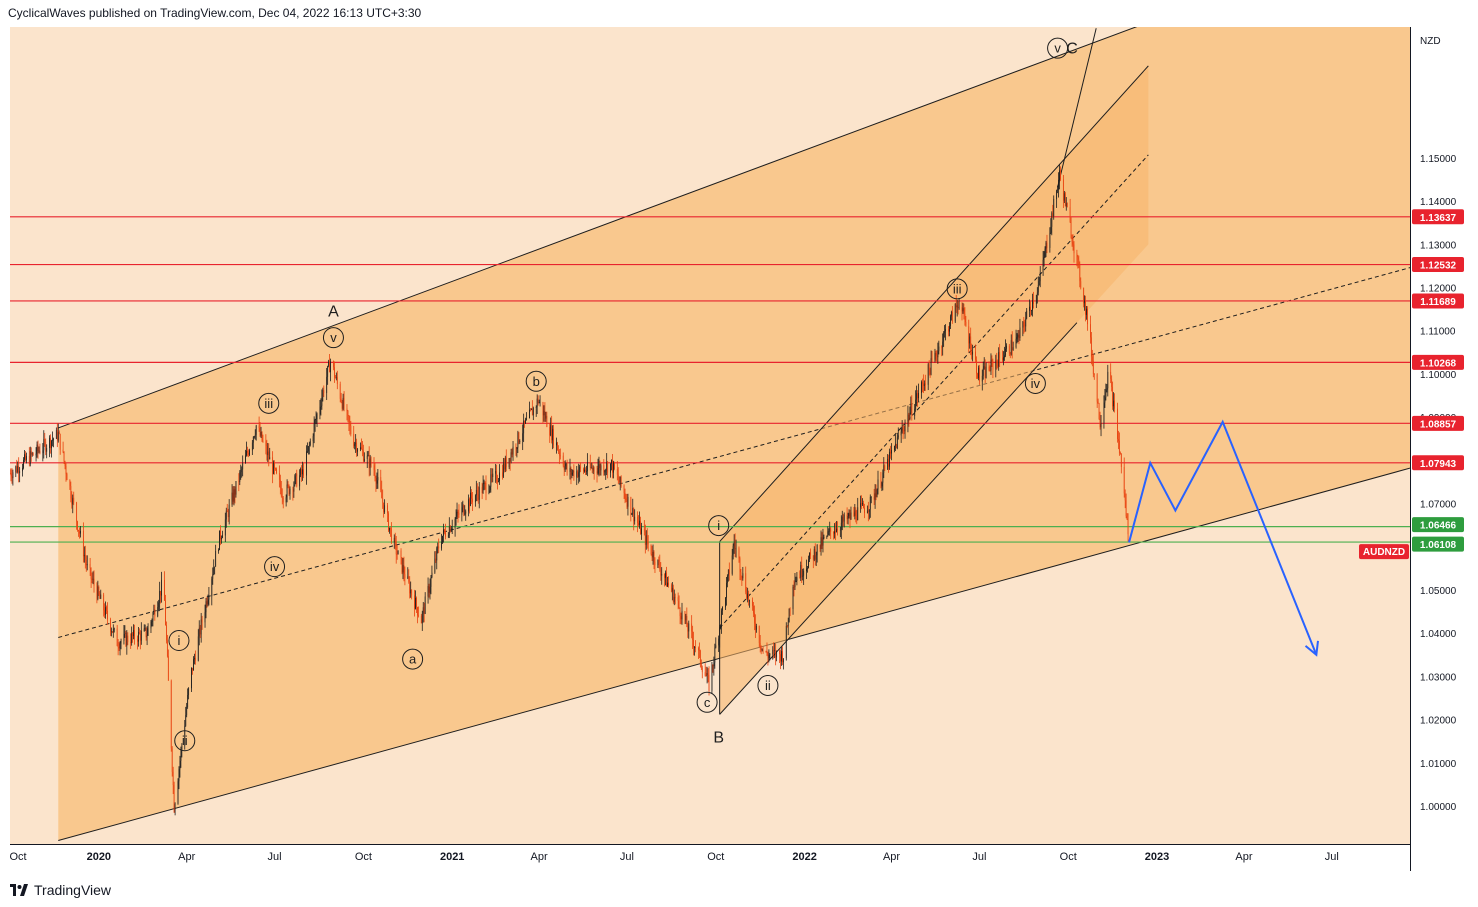  I want to click on footer-brand: TradingView, so click(60, 890).